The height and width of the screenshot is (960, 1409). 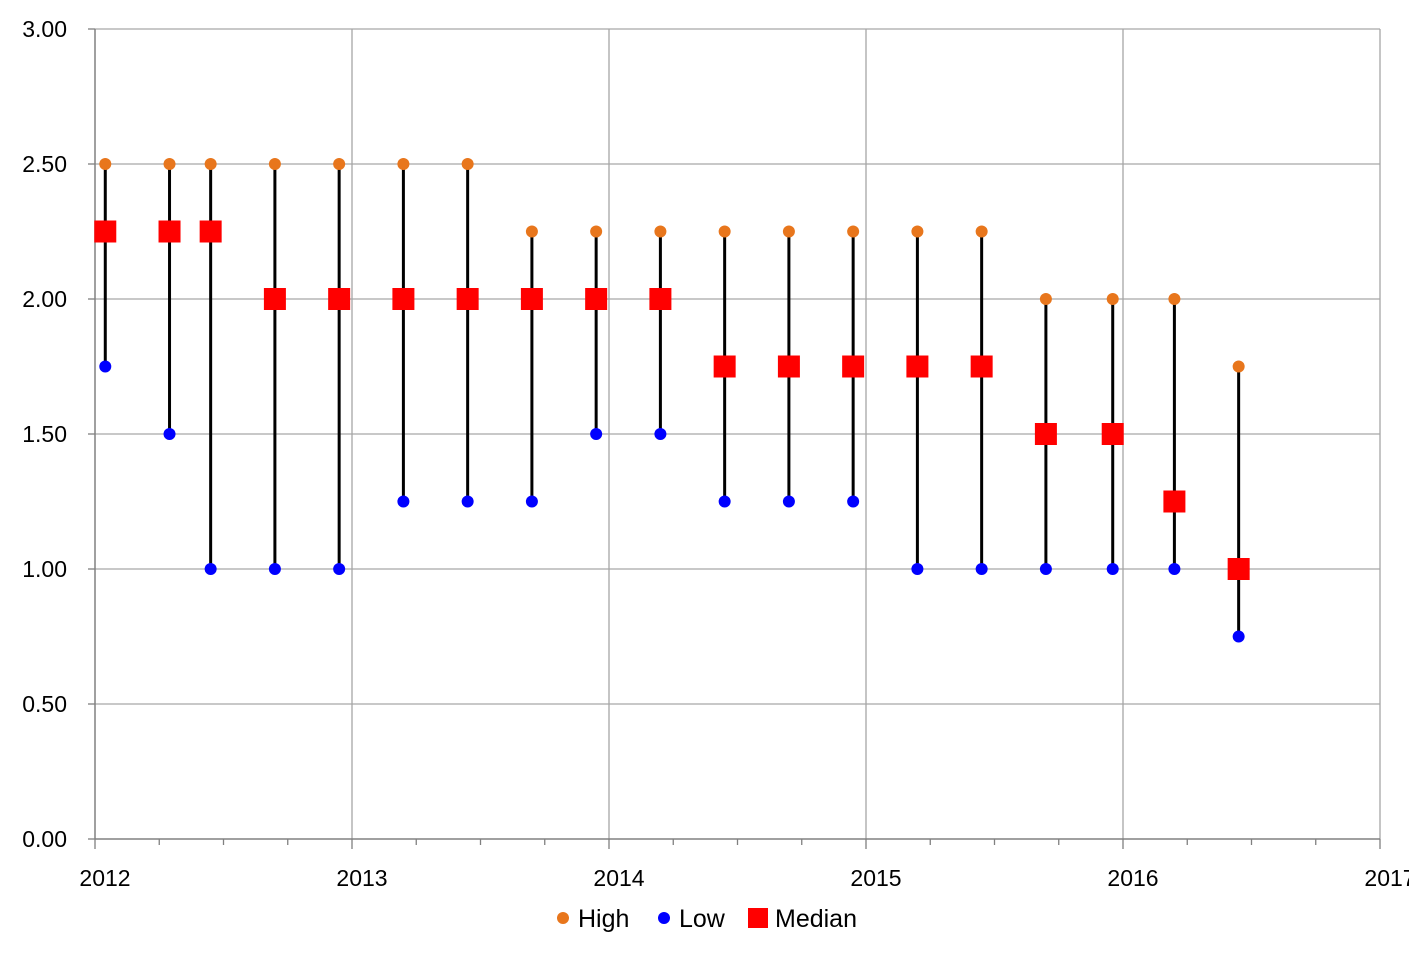 What do you see at coordinates (44, 839) in the screenshot?
I see `y-tick-label: 0.00` at bounding box center [44, 839].